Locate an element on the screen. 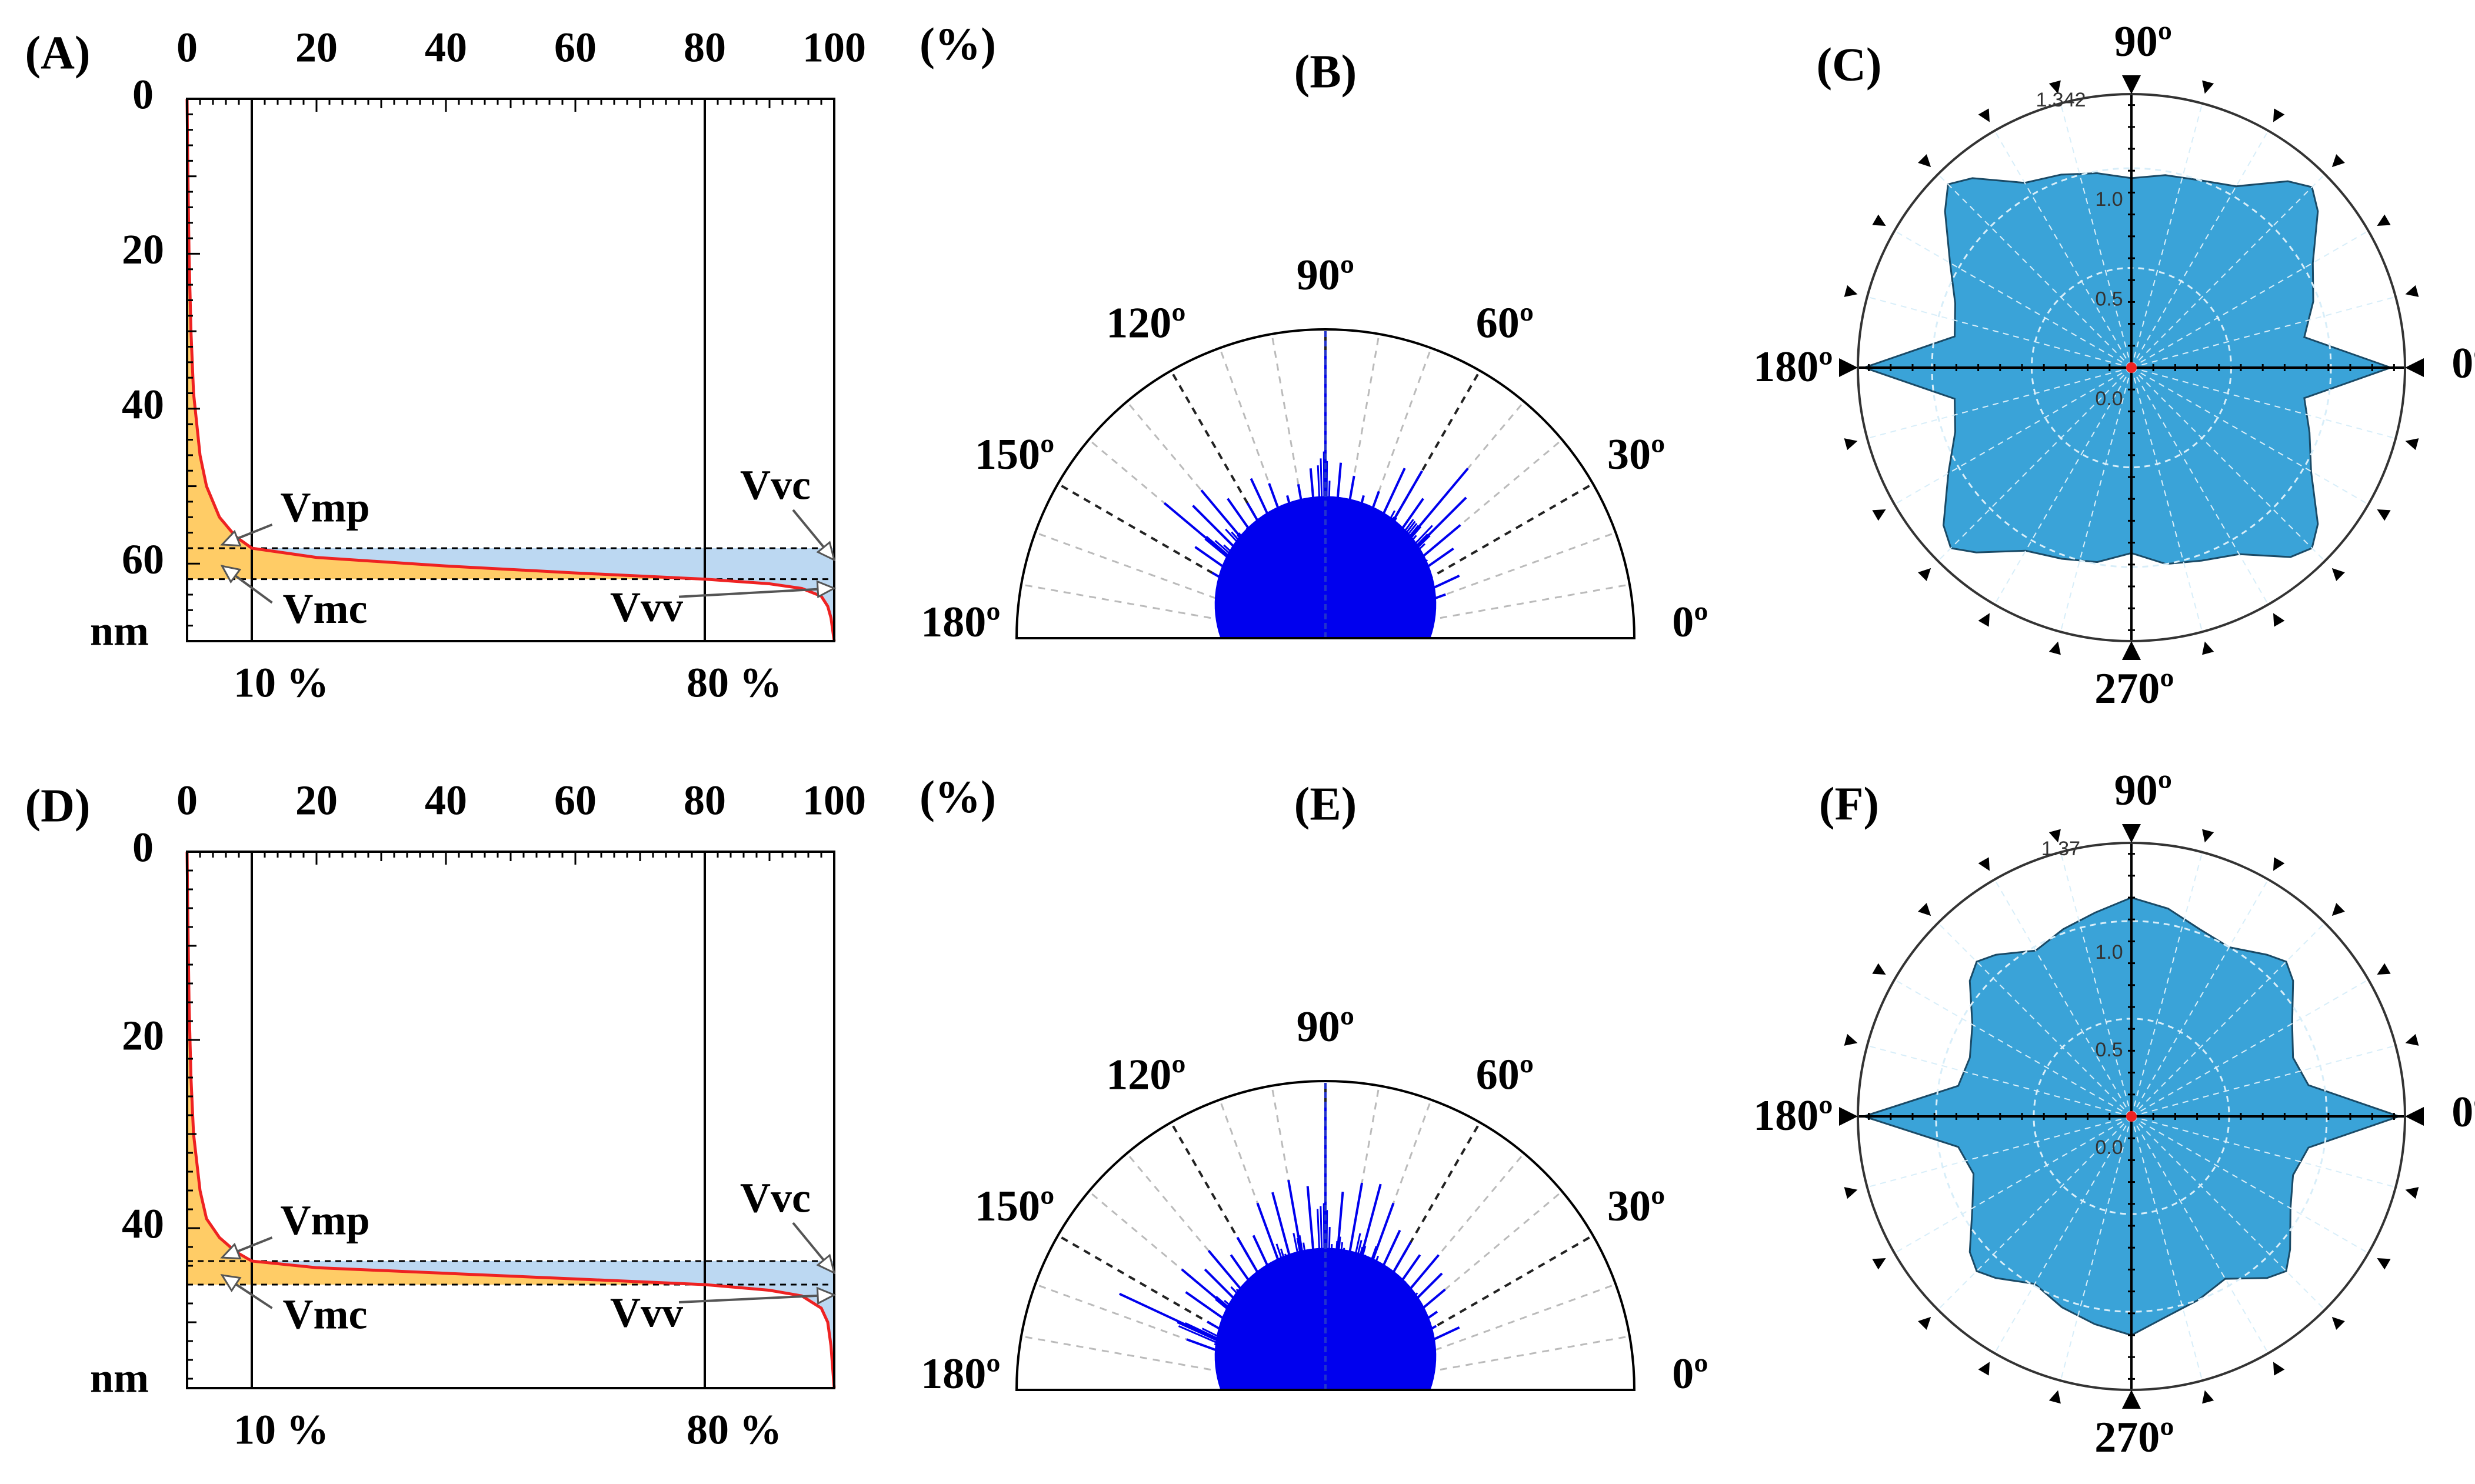 This screenshot has width=2475, height=1484. polar-max-label: 1.342 is located at coordinates (2061, 100).